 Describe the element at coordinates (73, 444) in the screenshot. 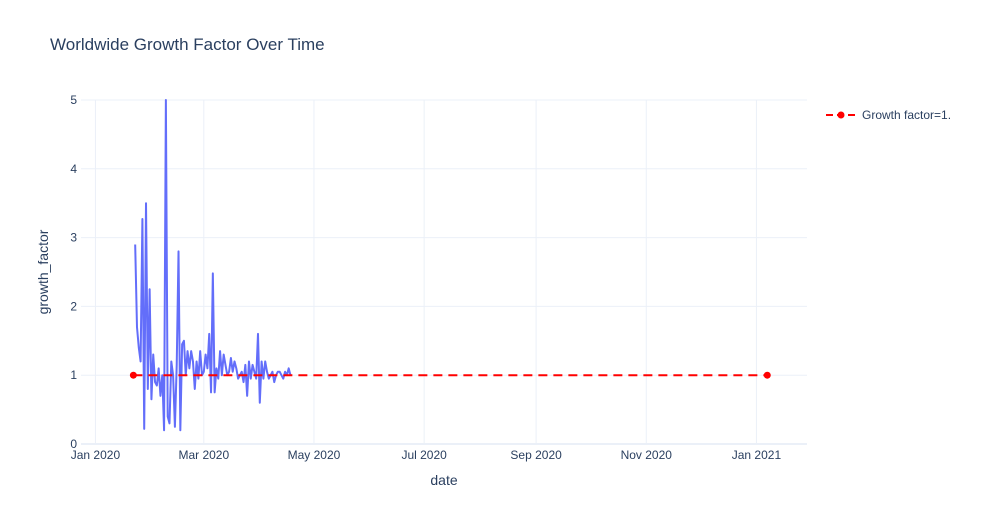

I see `y-tick-label: 0` at that location.